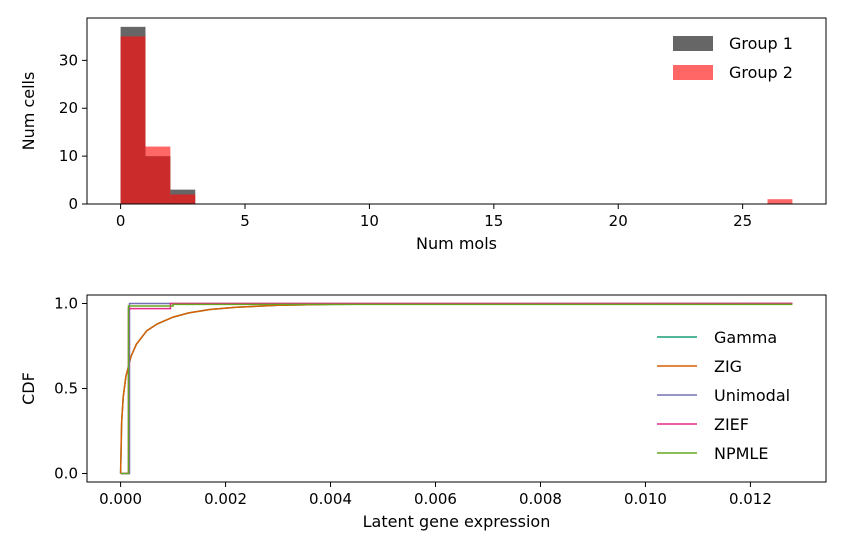 The width and height of the screenshot is (845, 556). Describe the element at coordinates (761, 43) in the screenshot. I see `legend-label: Group 1` at that location.